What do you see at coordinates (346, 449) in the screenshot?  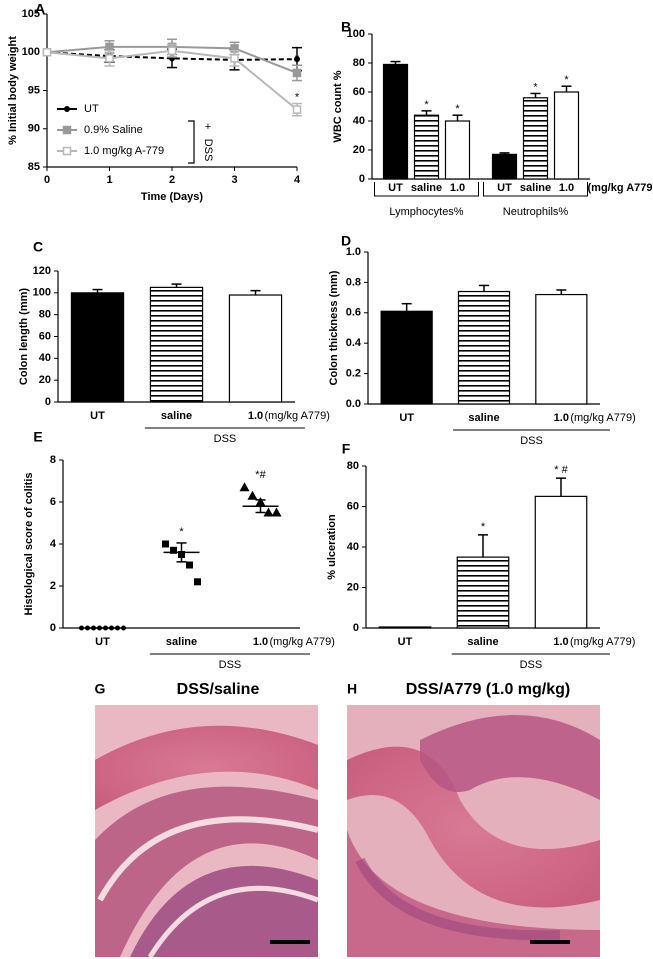 I see `panel-label: F` at bounding box center [346, 449].